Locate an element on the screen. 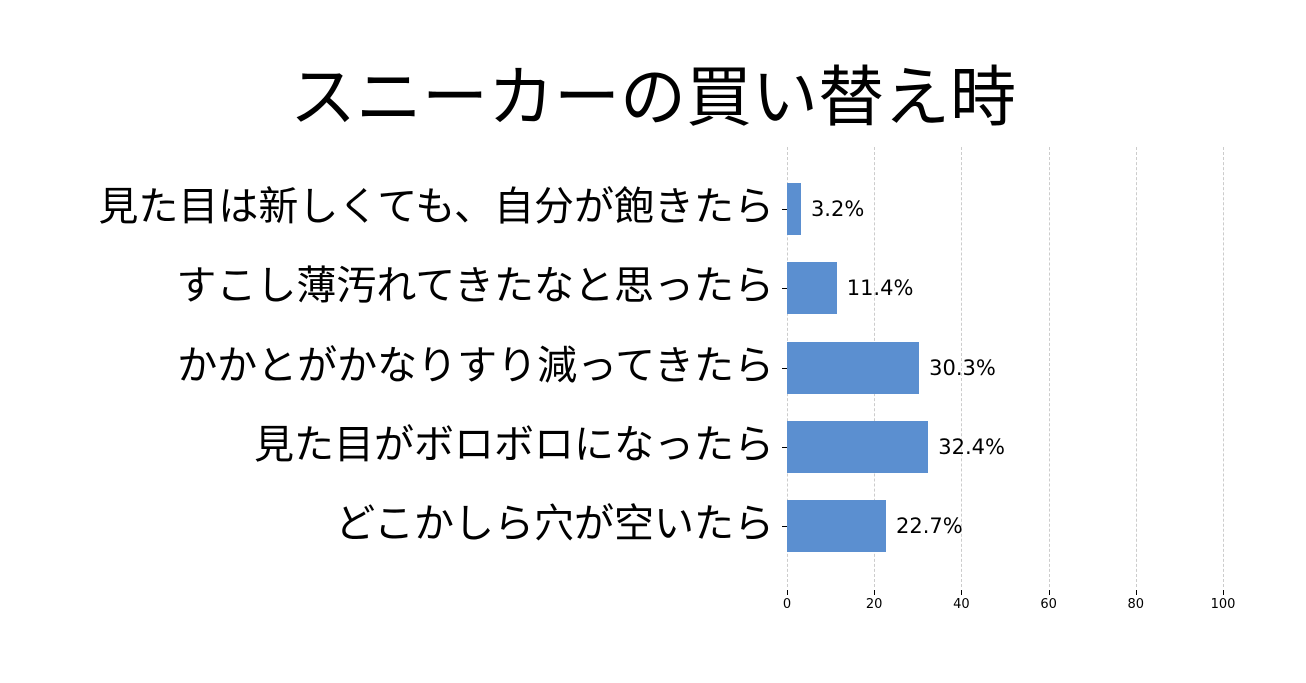  category-label: 見た目は新しくても、自分が飽きたら is located at coordinates (436, 207).